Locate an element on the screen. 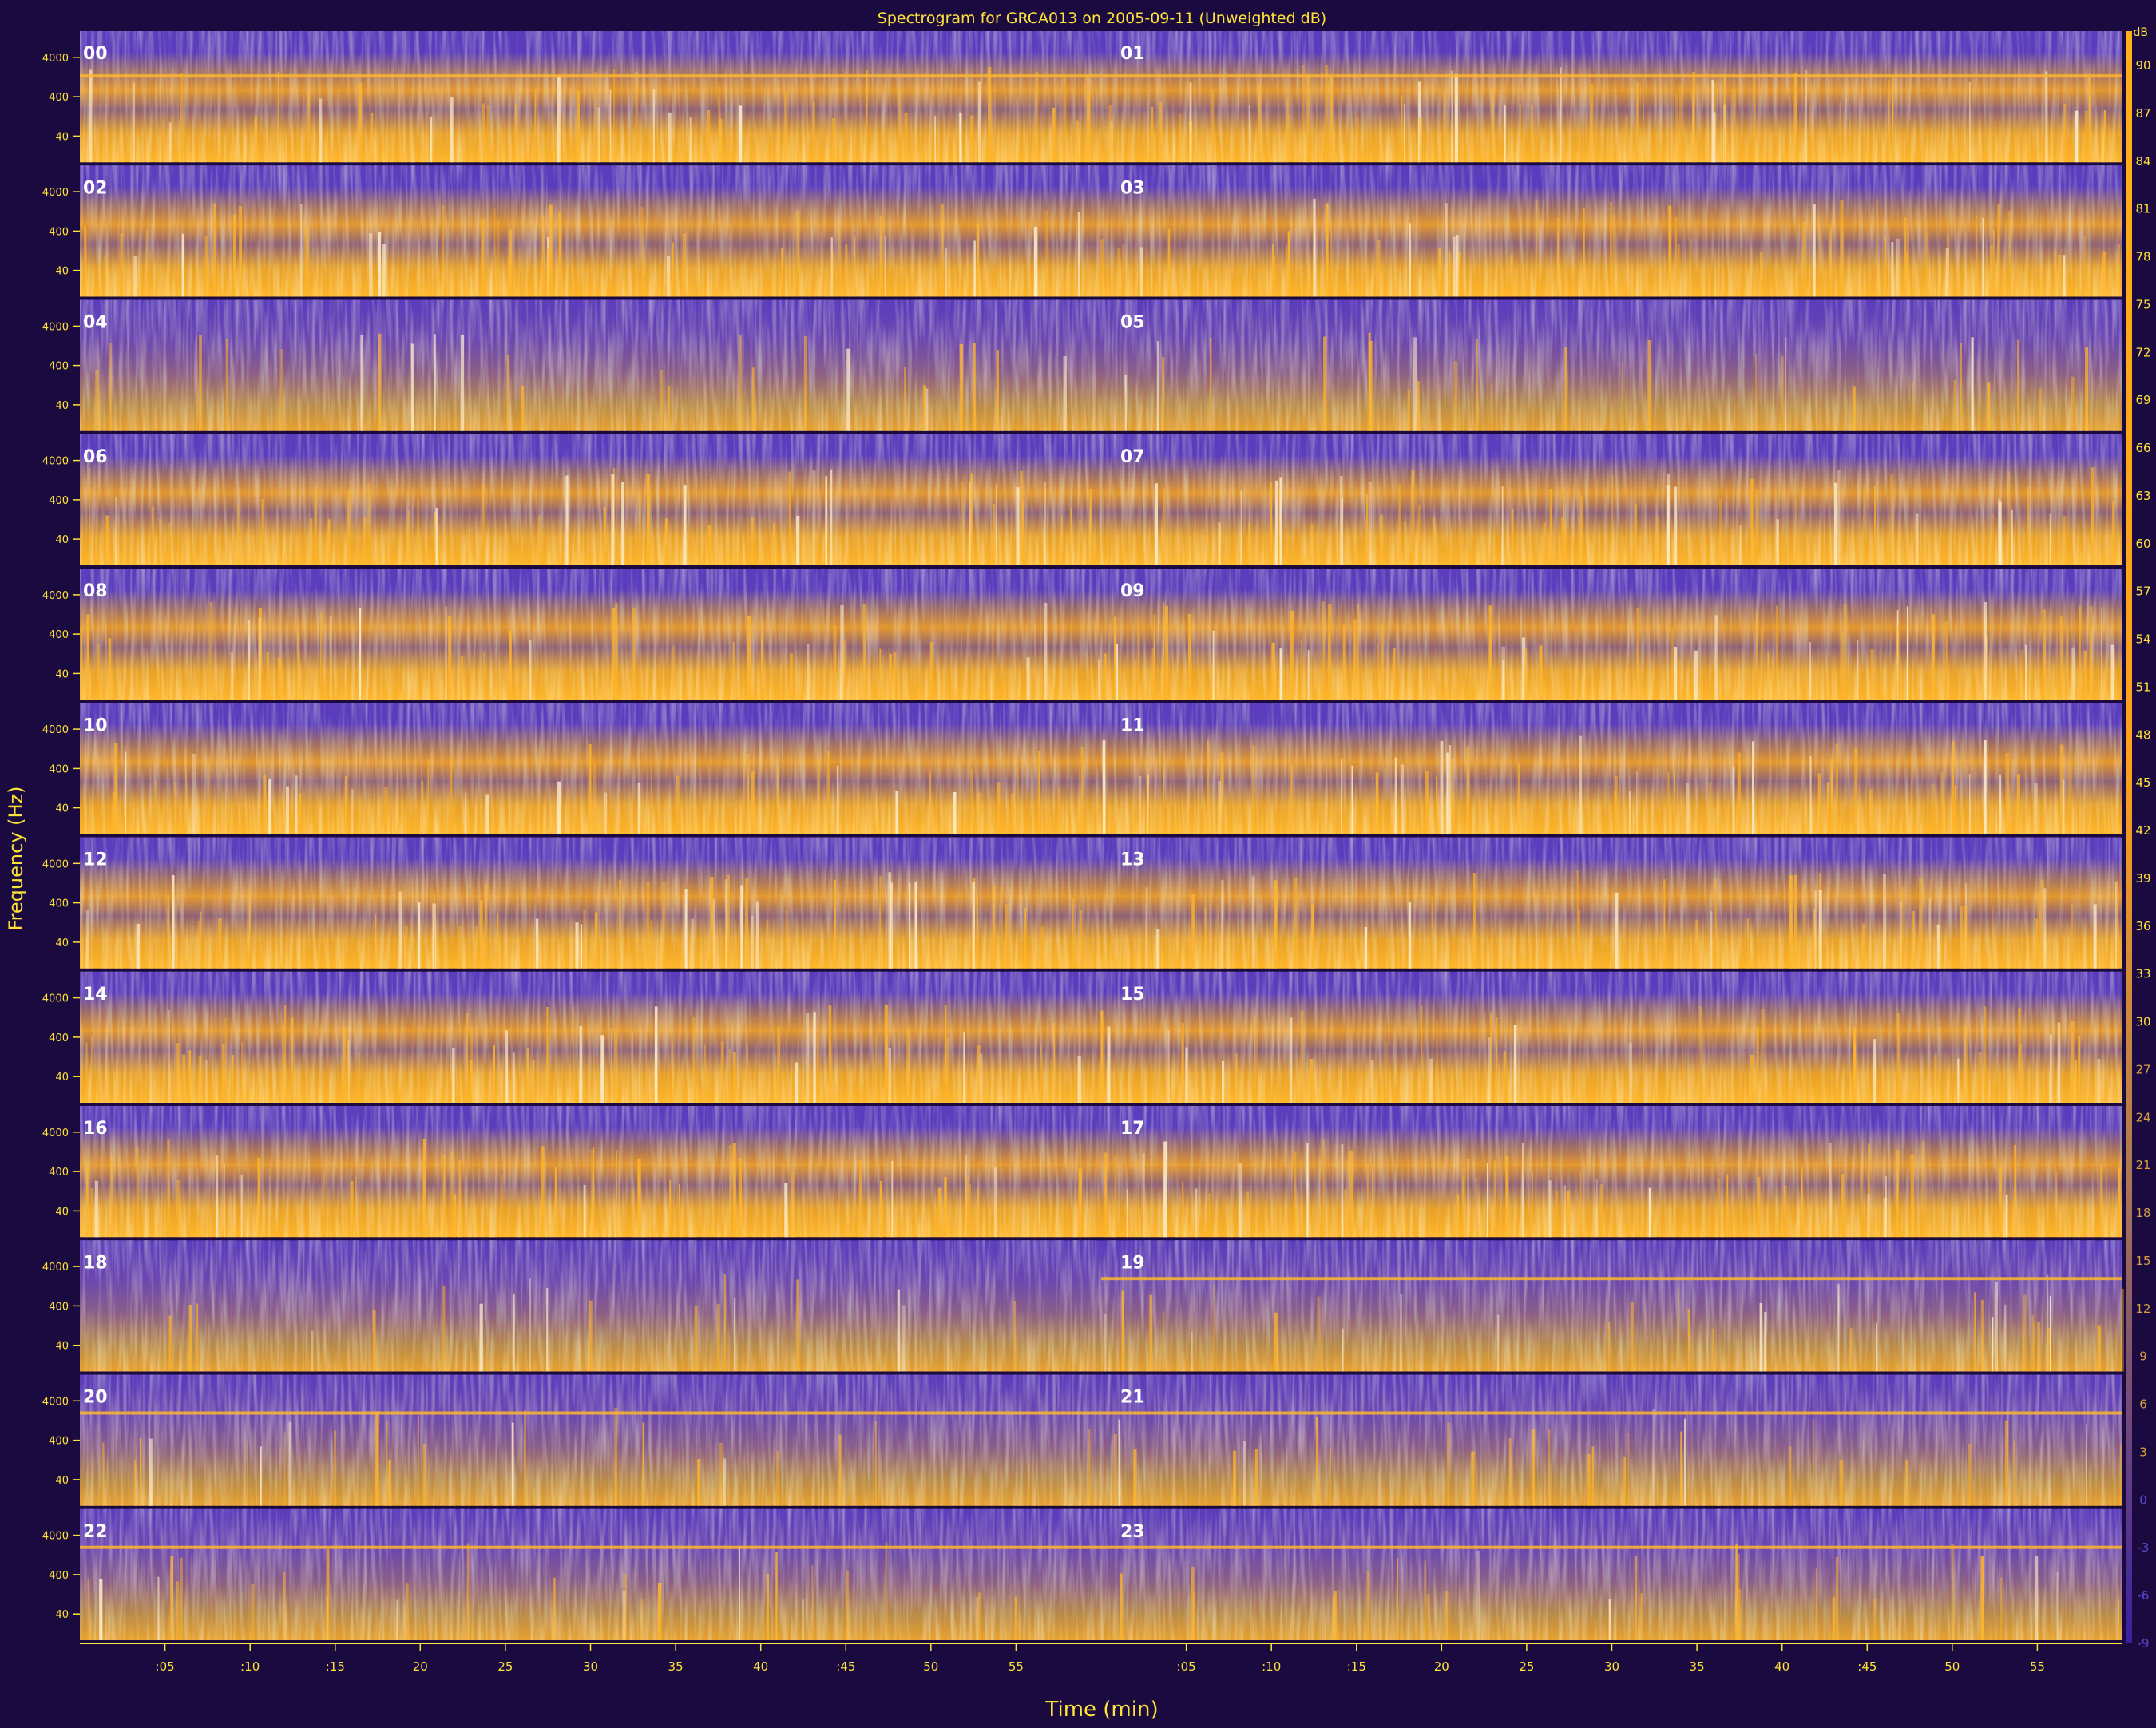 The image size is (2156, 1728). time-tick-label: 55 is located at coordinates (1016, 1667).